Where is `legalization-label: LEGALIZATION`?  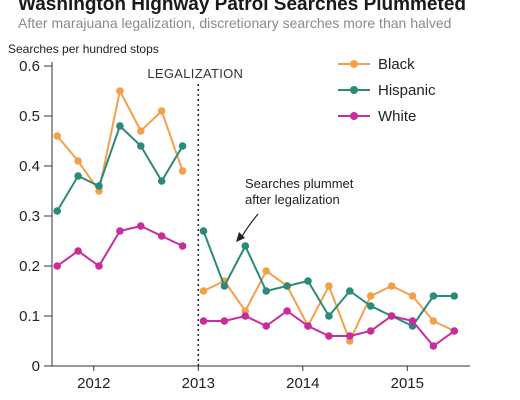
legalization-label: LEGALIZATION is located at coordinates (195, 73).